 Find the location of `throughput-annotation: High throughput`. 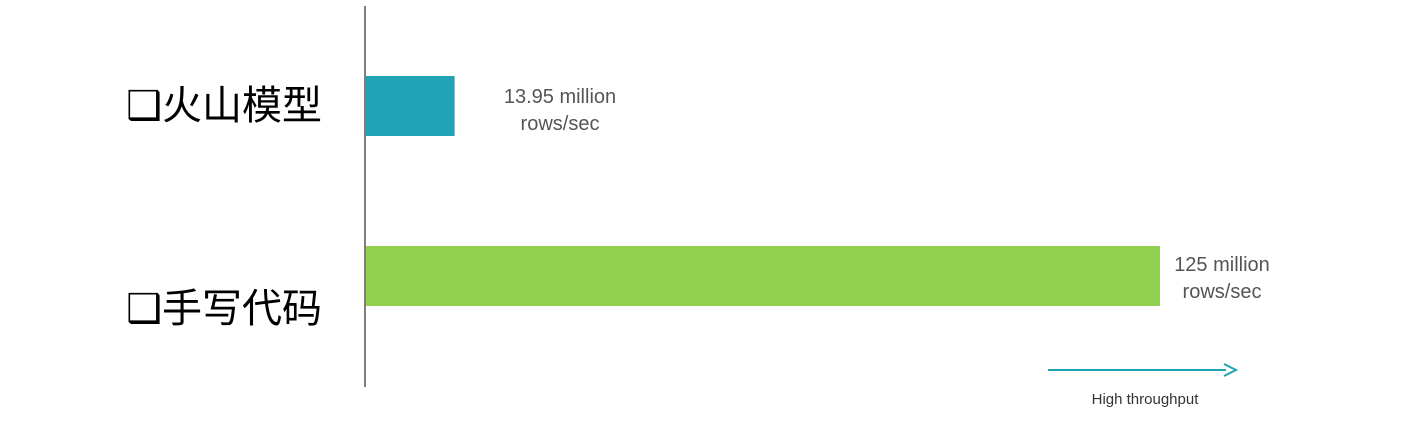

throughput-annotation: High throughput is located at coordinates (1143, 385).